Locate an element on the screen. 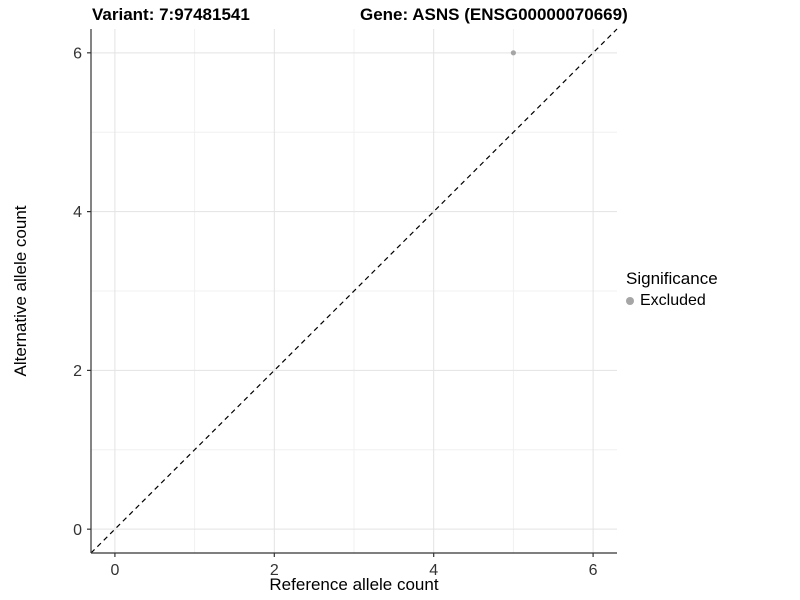  data-point is located at coordinates (513, 53).